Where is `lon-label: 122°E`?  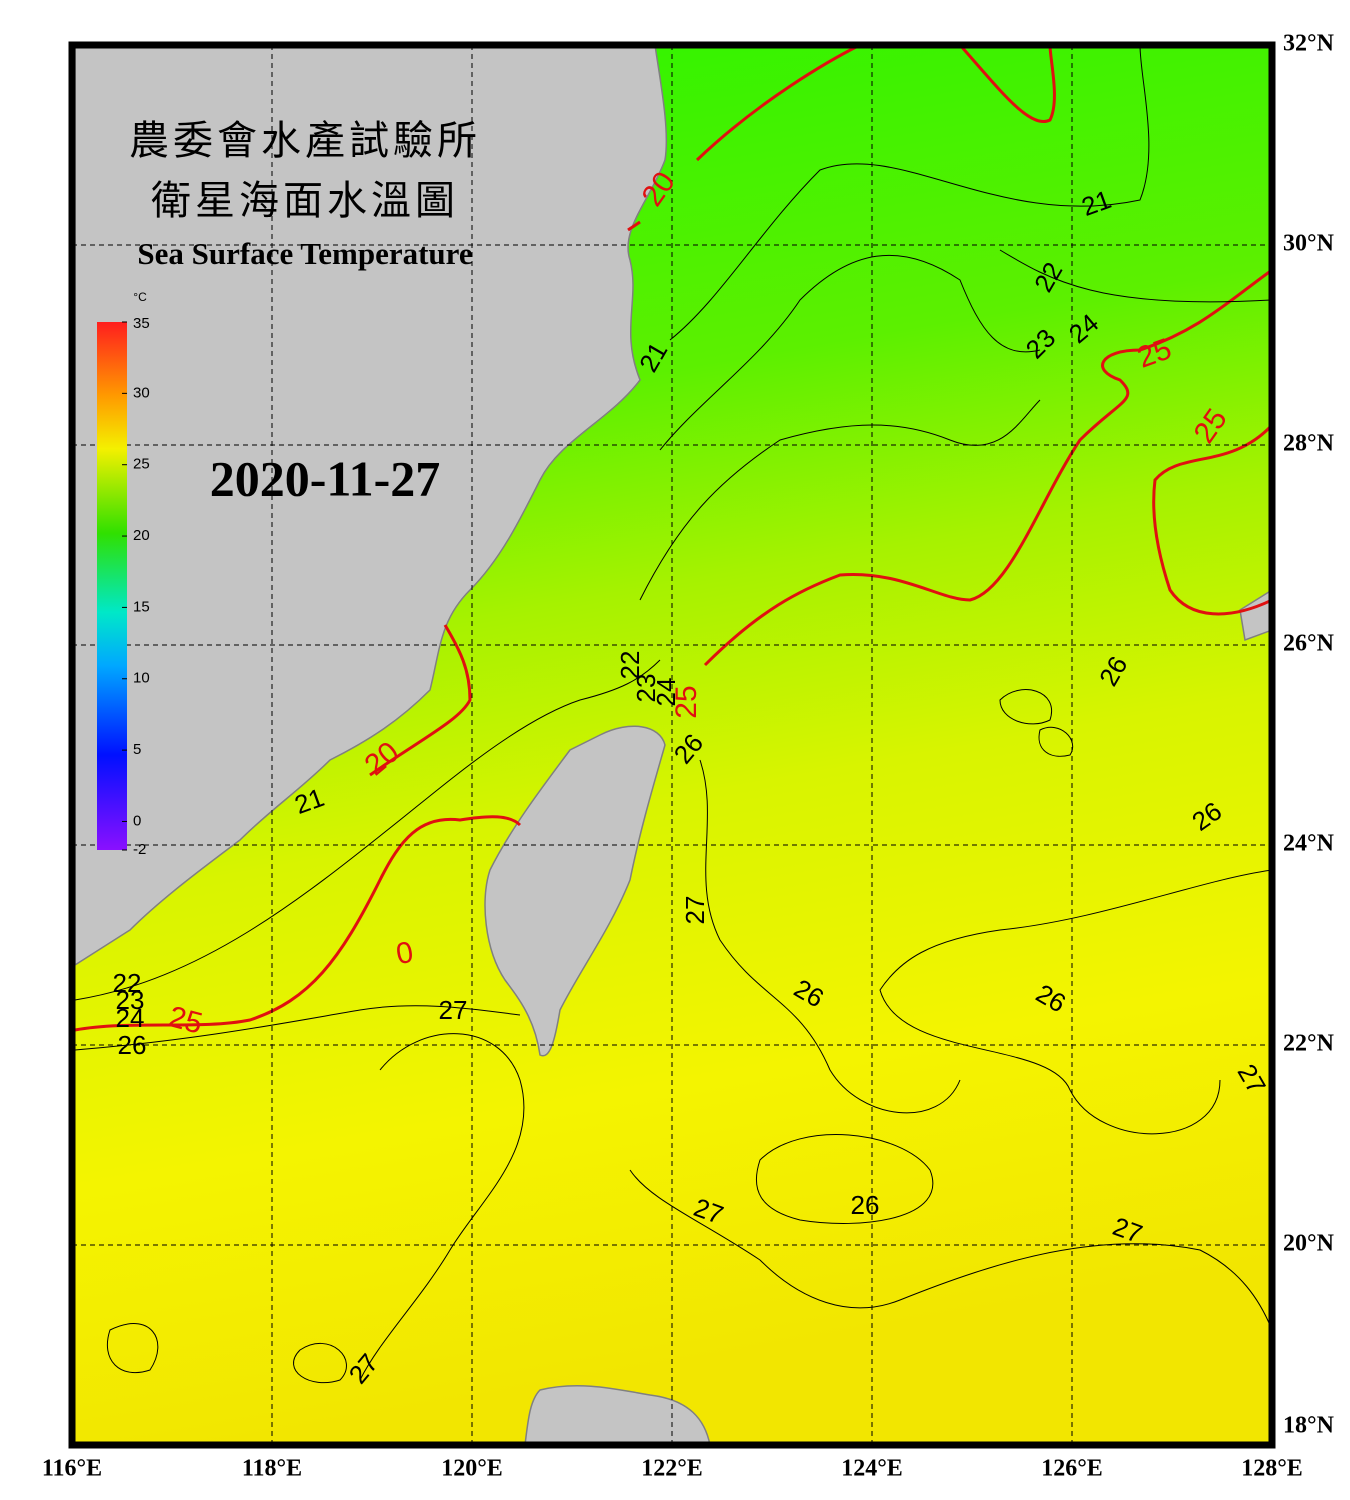 lon-label: 122°E is located at coordinates (672, 1469).